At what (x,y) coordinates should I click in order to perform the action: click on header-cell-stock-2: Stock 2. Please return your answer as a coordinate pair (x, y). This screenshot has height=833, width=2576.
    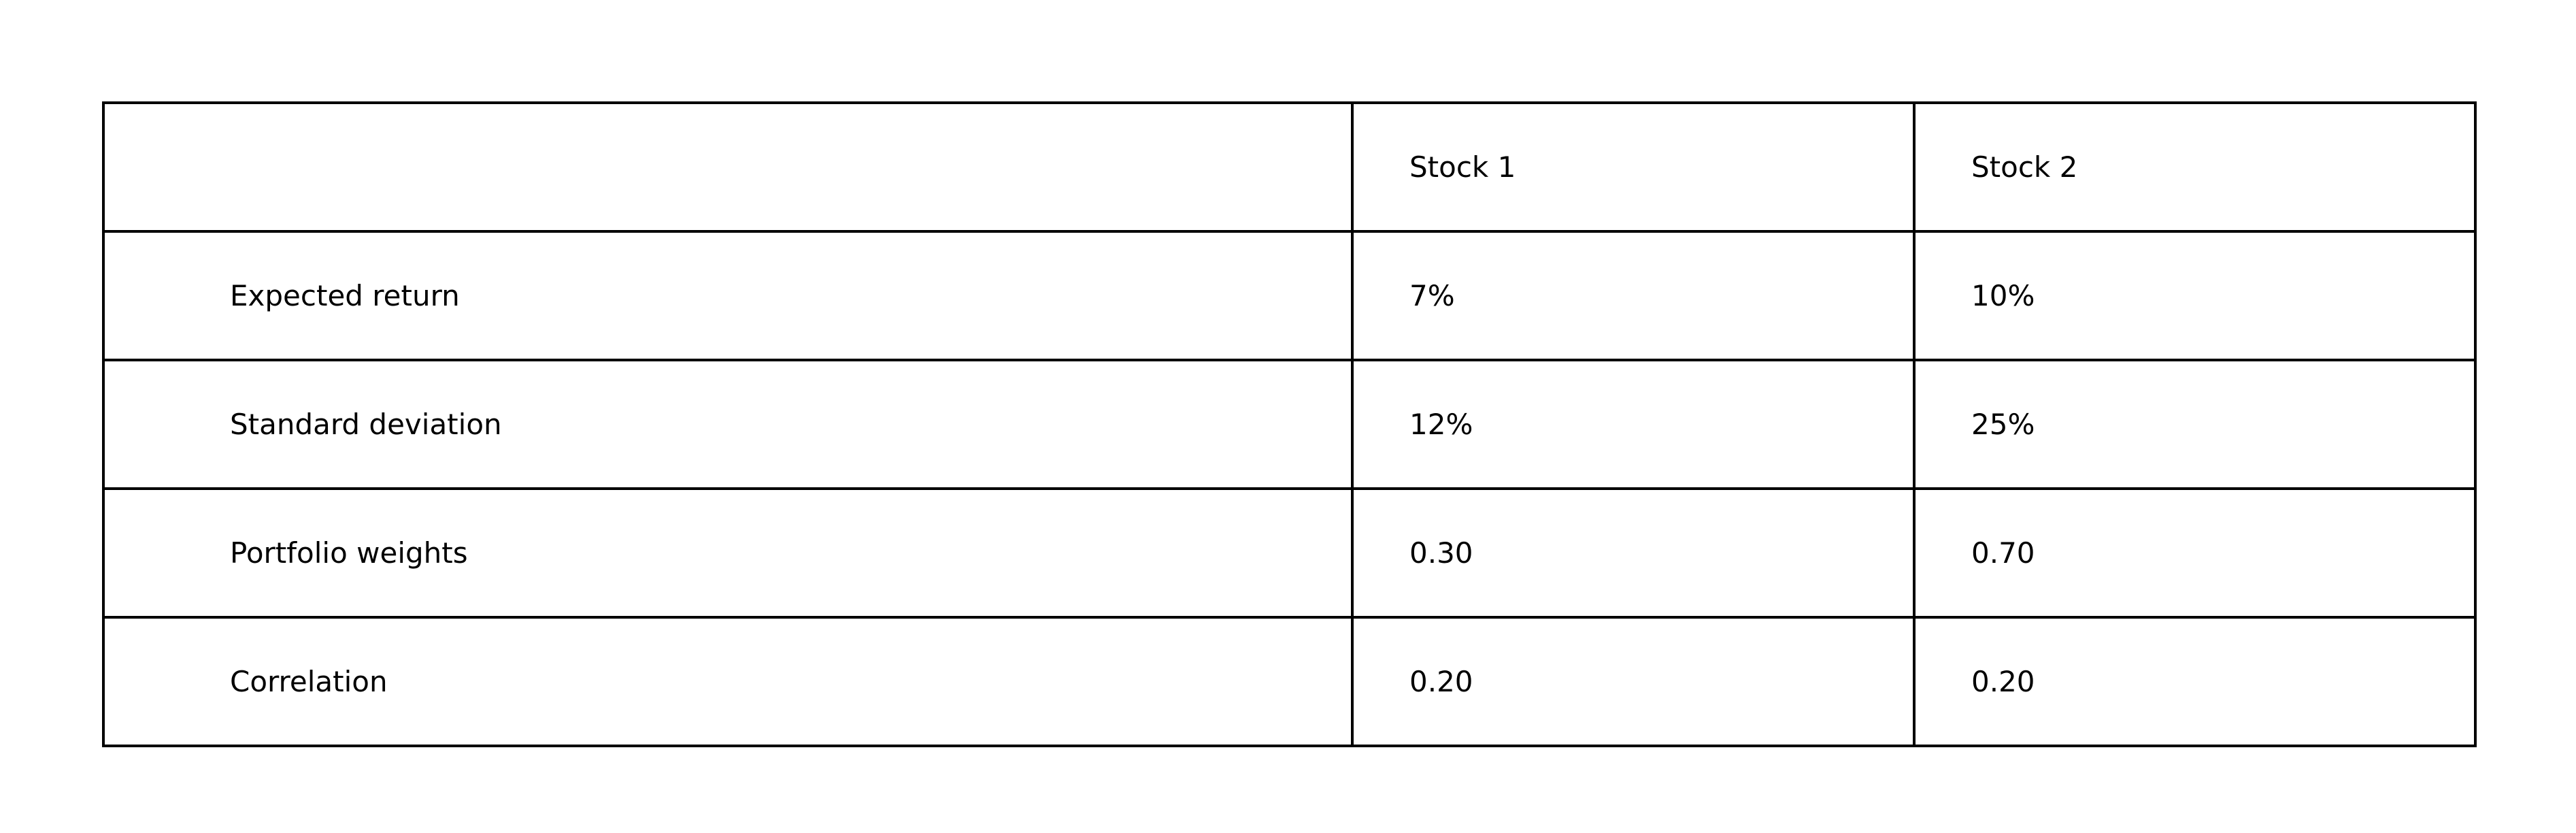
    Looking at the image, I should click on (2195, 167).